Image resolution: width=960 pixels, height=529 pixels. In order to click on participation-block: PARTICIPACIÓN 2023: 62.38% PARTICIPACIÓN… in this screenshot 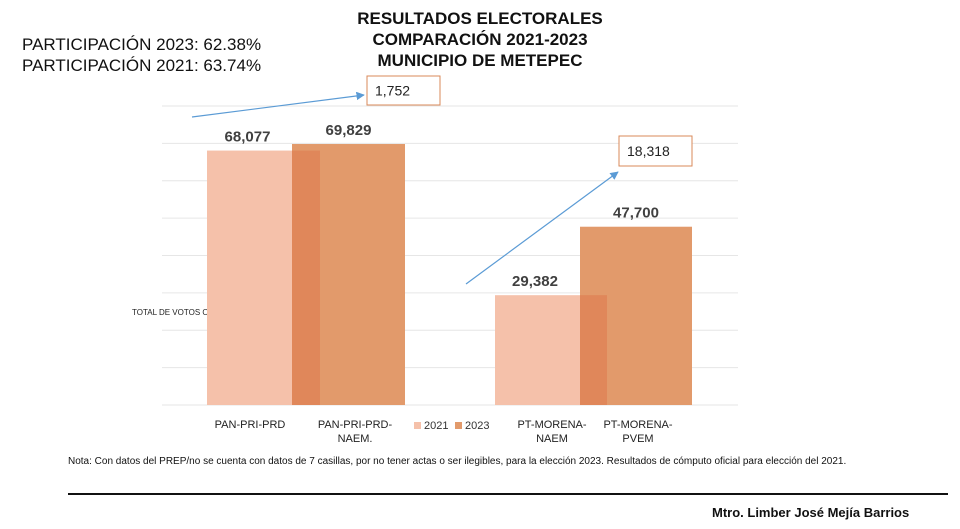, I will do `click(141, 55)`.